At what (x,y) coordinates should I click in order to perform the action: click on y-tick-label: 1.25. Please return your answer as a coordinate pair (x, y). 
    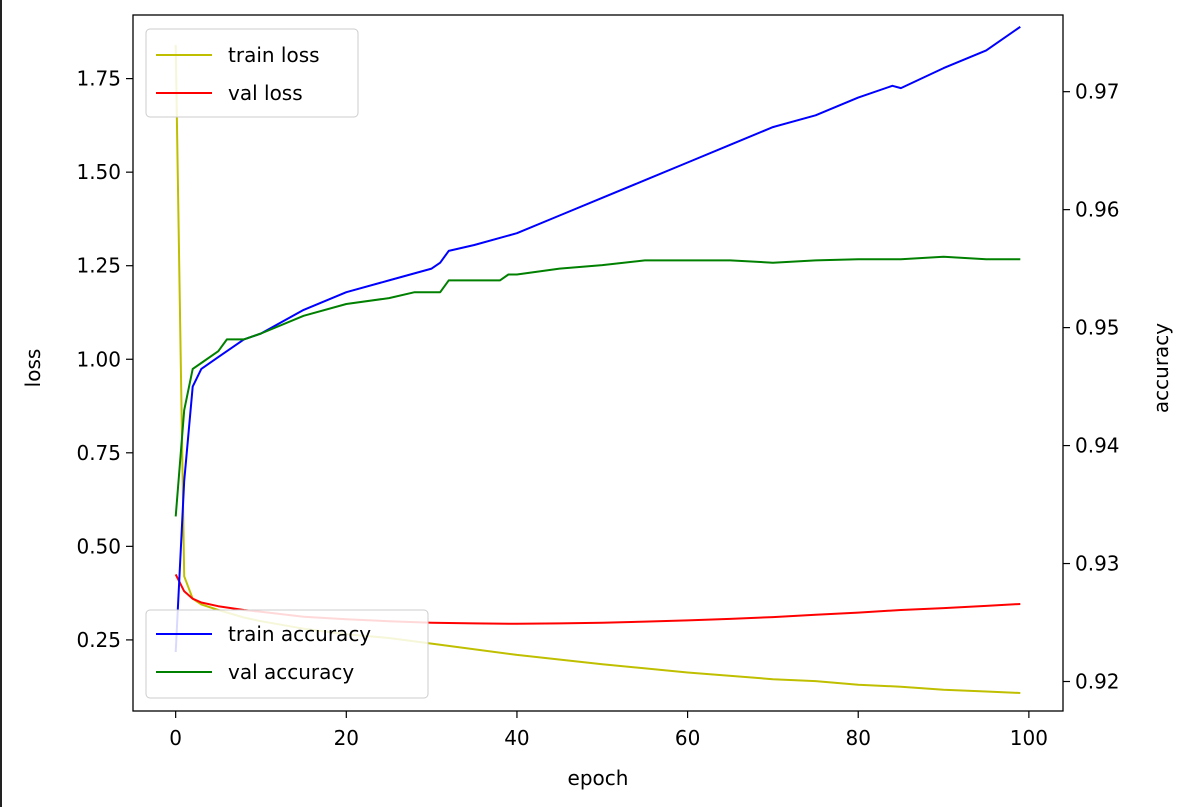
    Looking at the image, I should click on (98, 266).